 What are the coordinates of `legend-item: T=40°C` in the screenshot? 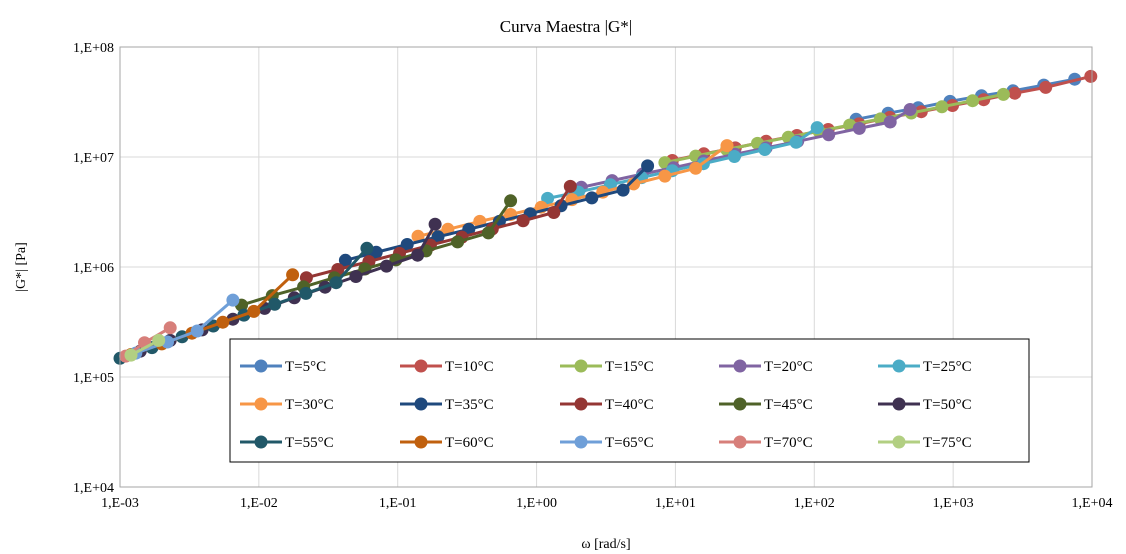 It's located at (607, 405).